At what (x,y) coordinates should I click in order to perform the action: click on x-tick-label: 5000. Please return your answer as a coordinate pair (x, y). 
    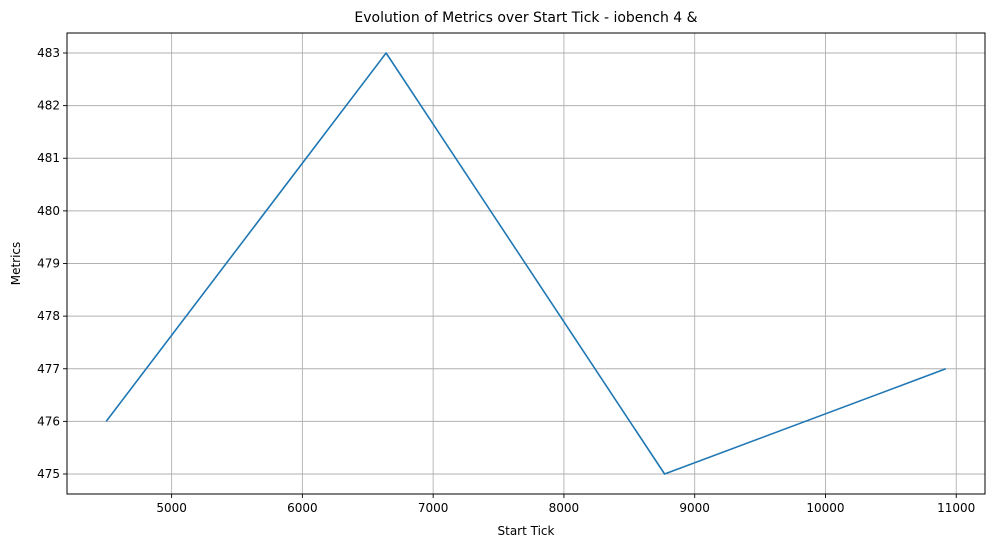
    Looking at the image, I should click on (171, 508).